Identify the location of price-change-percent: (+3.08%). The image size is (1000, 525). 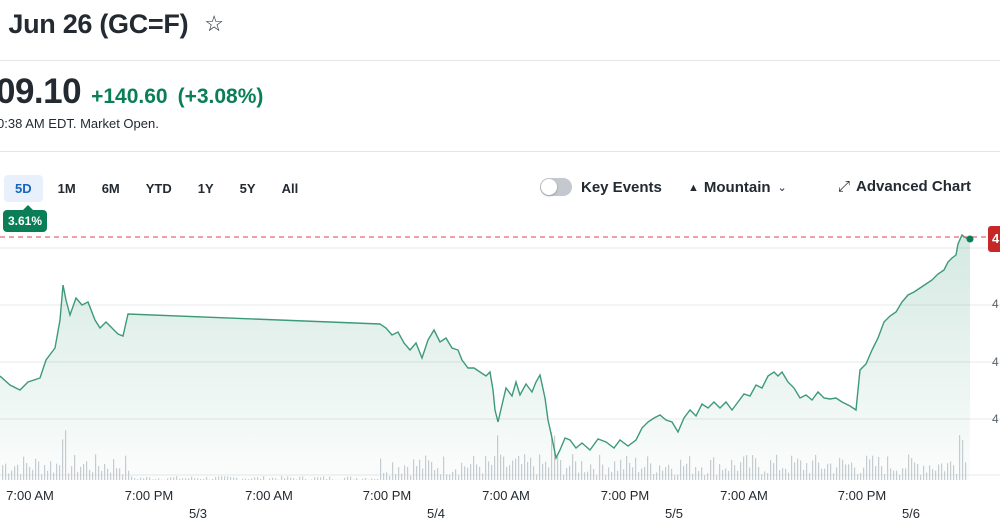
(220, 96).